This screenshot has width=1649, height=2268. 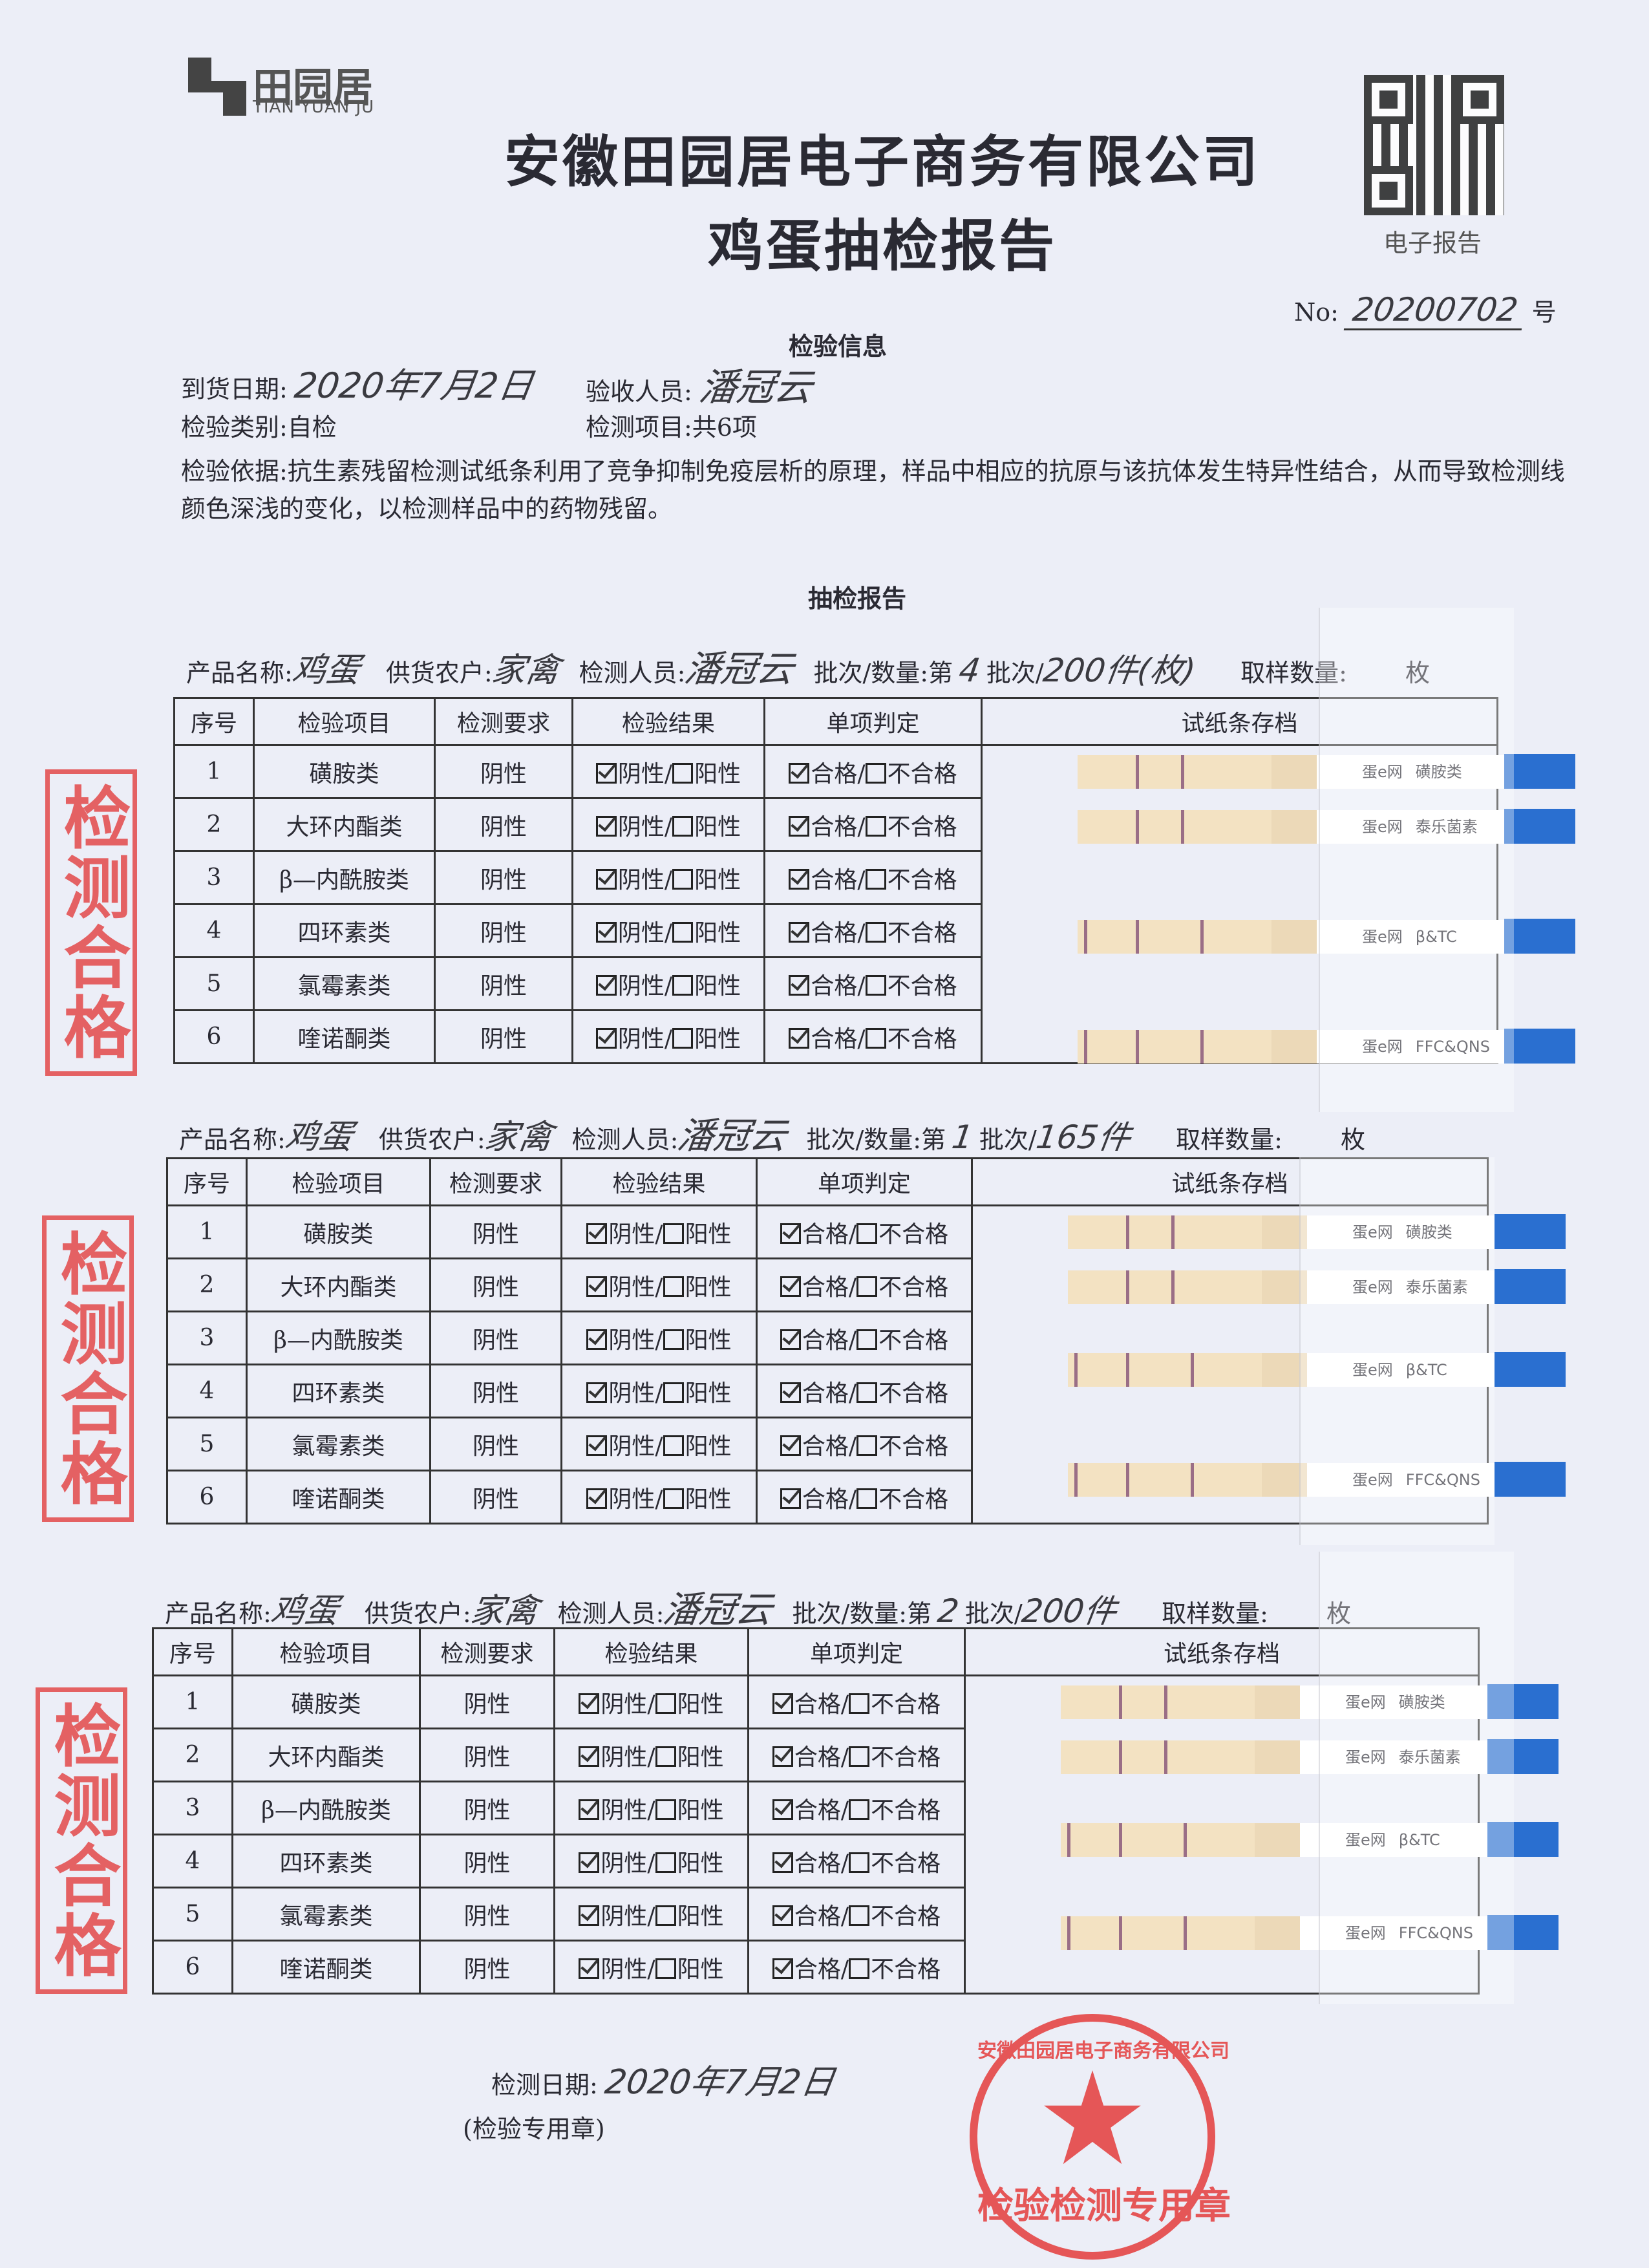 What do you see at coordinates (815, 1861) in the screenshot?
I see `table-row: 4 四环素类 阴性 阴性/阳性 合格/不合格` at bounding box center [815, 1861].